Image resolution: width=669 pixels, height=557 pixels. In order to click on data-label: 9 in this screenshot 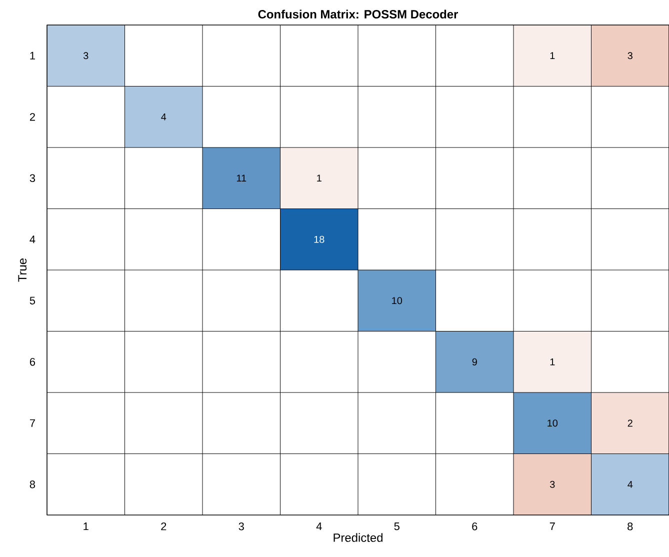, I will do `click(474, 362)`.